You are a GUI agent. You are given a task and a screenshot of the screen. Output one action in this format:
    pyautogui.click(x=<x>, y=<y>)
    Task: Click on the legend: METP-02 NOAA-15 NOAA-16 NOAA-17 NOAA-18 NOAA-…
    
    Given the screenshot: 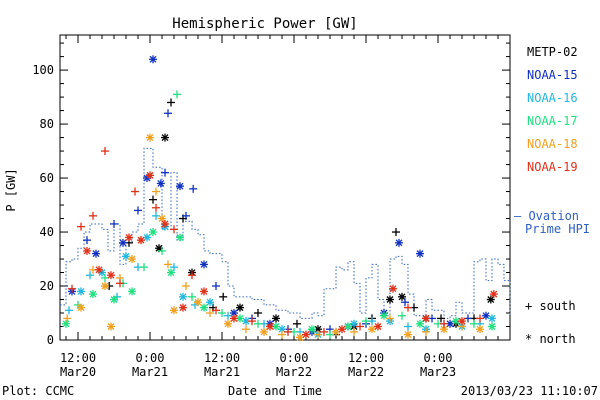 What is the action you would take?
    pyautogui.click(x=552, y=195)
    